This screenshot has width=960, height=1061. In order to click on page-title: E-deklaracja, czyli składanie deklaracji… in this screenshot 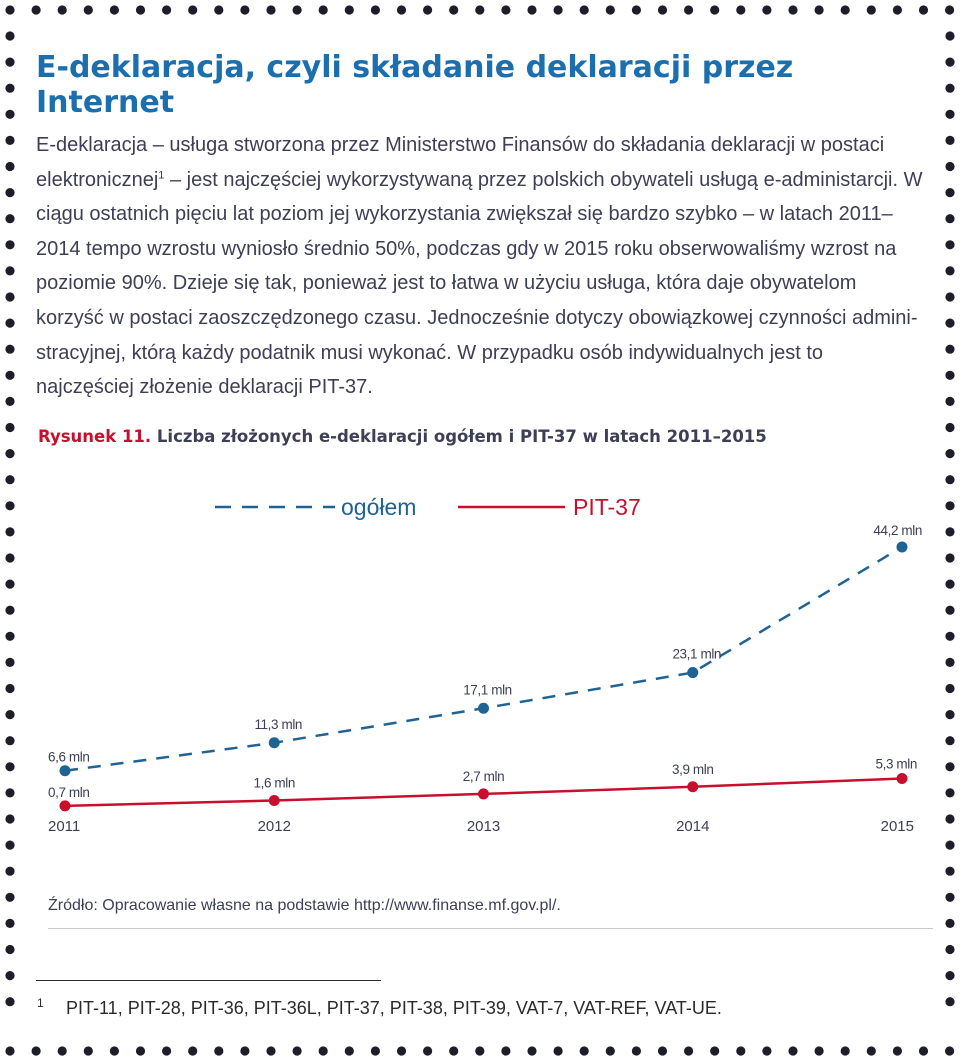, I will do `click(415, 85)`.